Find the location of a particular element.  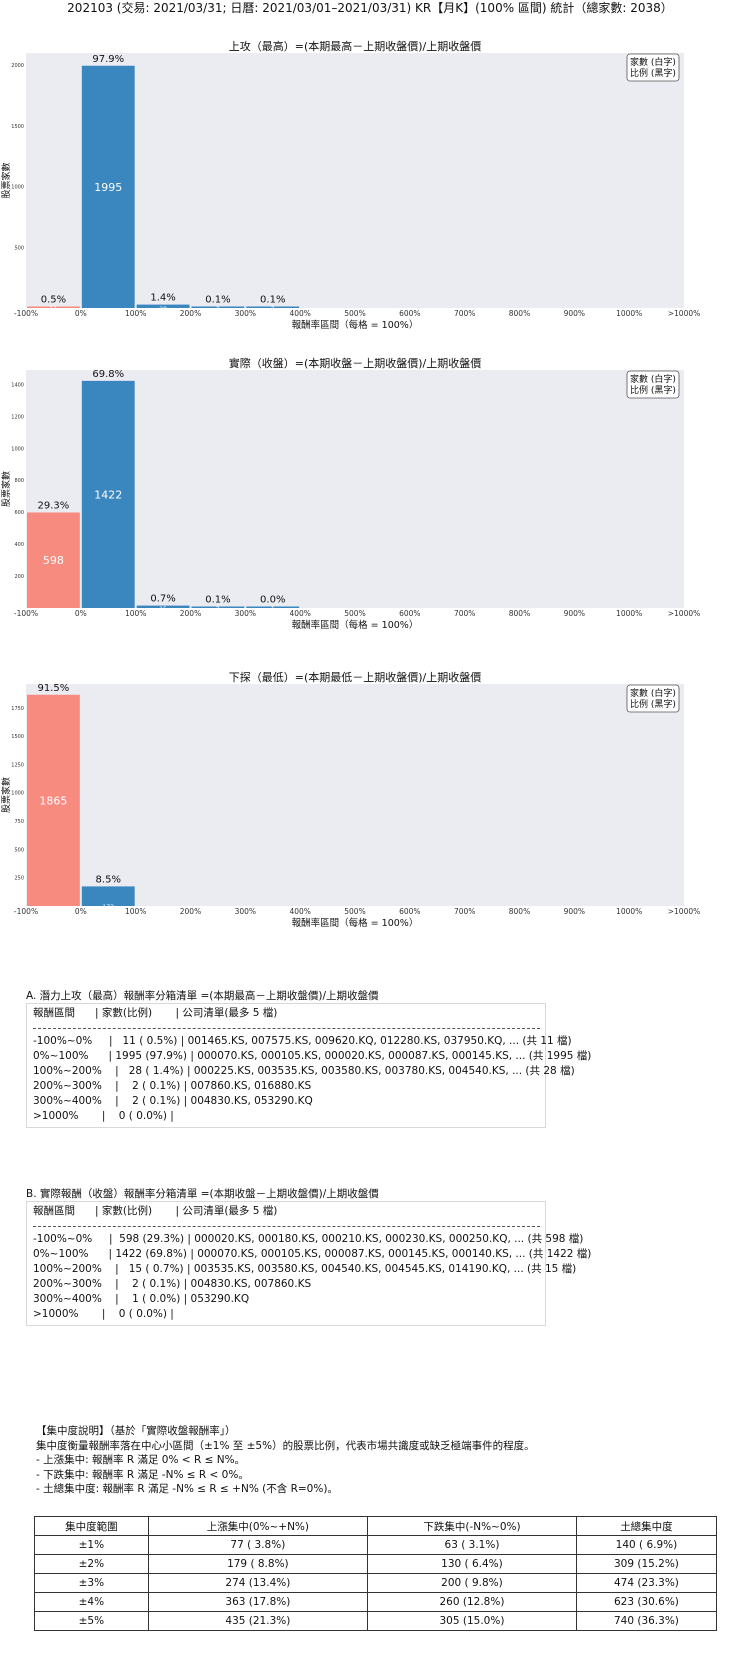

listing-a-separator is located at coordinates (286, 1028).